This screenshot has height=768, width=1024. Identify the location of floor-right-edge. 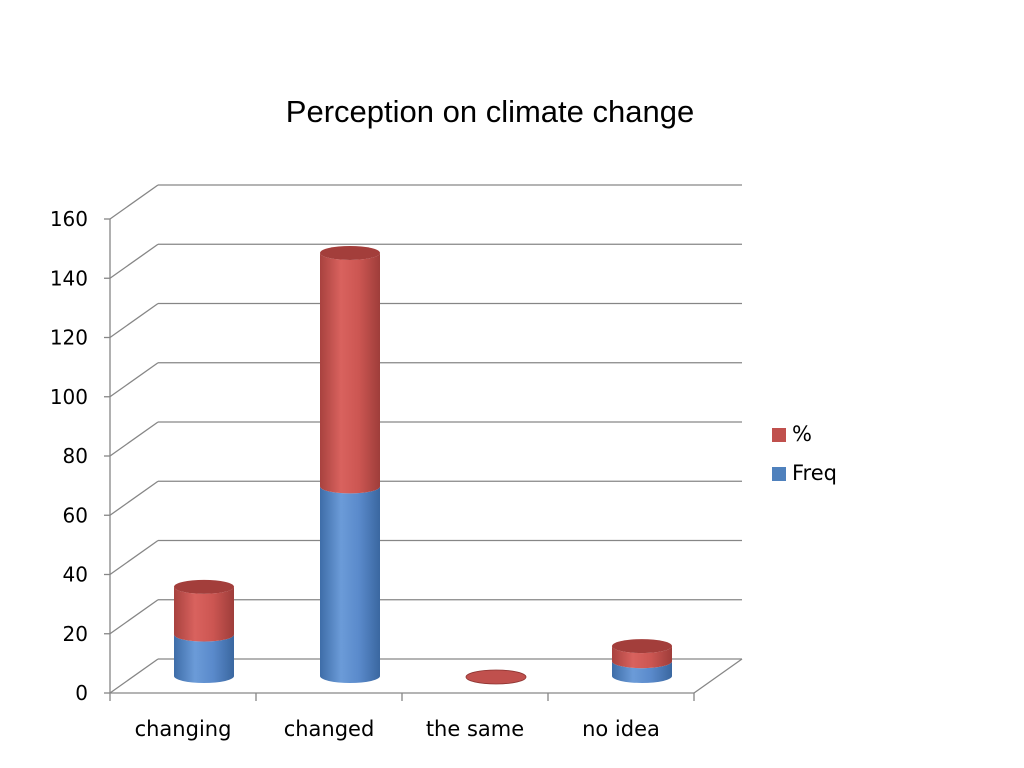
(718, 676).